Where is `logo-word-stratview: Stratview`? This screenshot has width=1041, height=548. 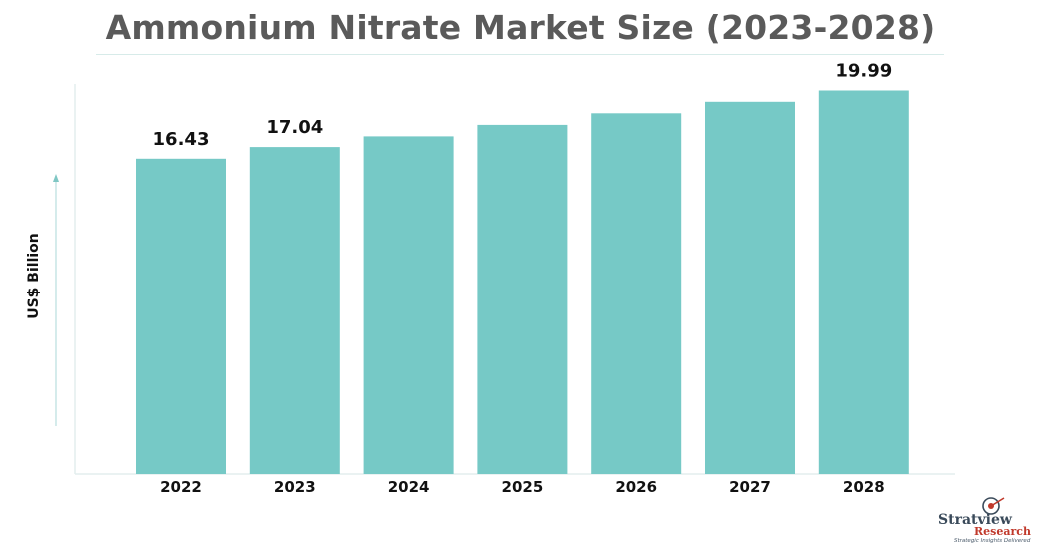 logo-word-stratview: Stratview is located at coordinates (975, 520).